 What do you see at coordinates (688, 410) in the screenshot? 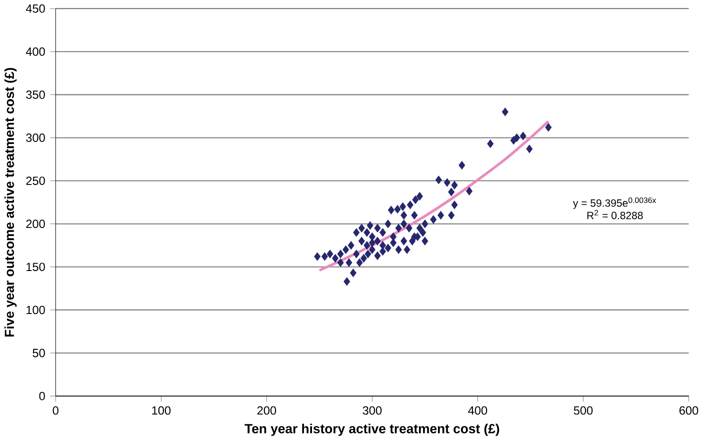
I see `x-tick-label: 600` at bounding box center [688, 410].